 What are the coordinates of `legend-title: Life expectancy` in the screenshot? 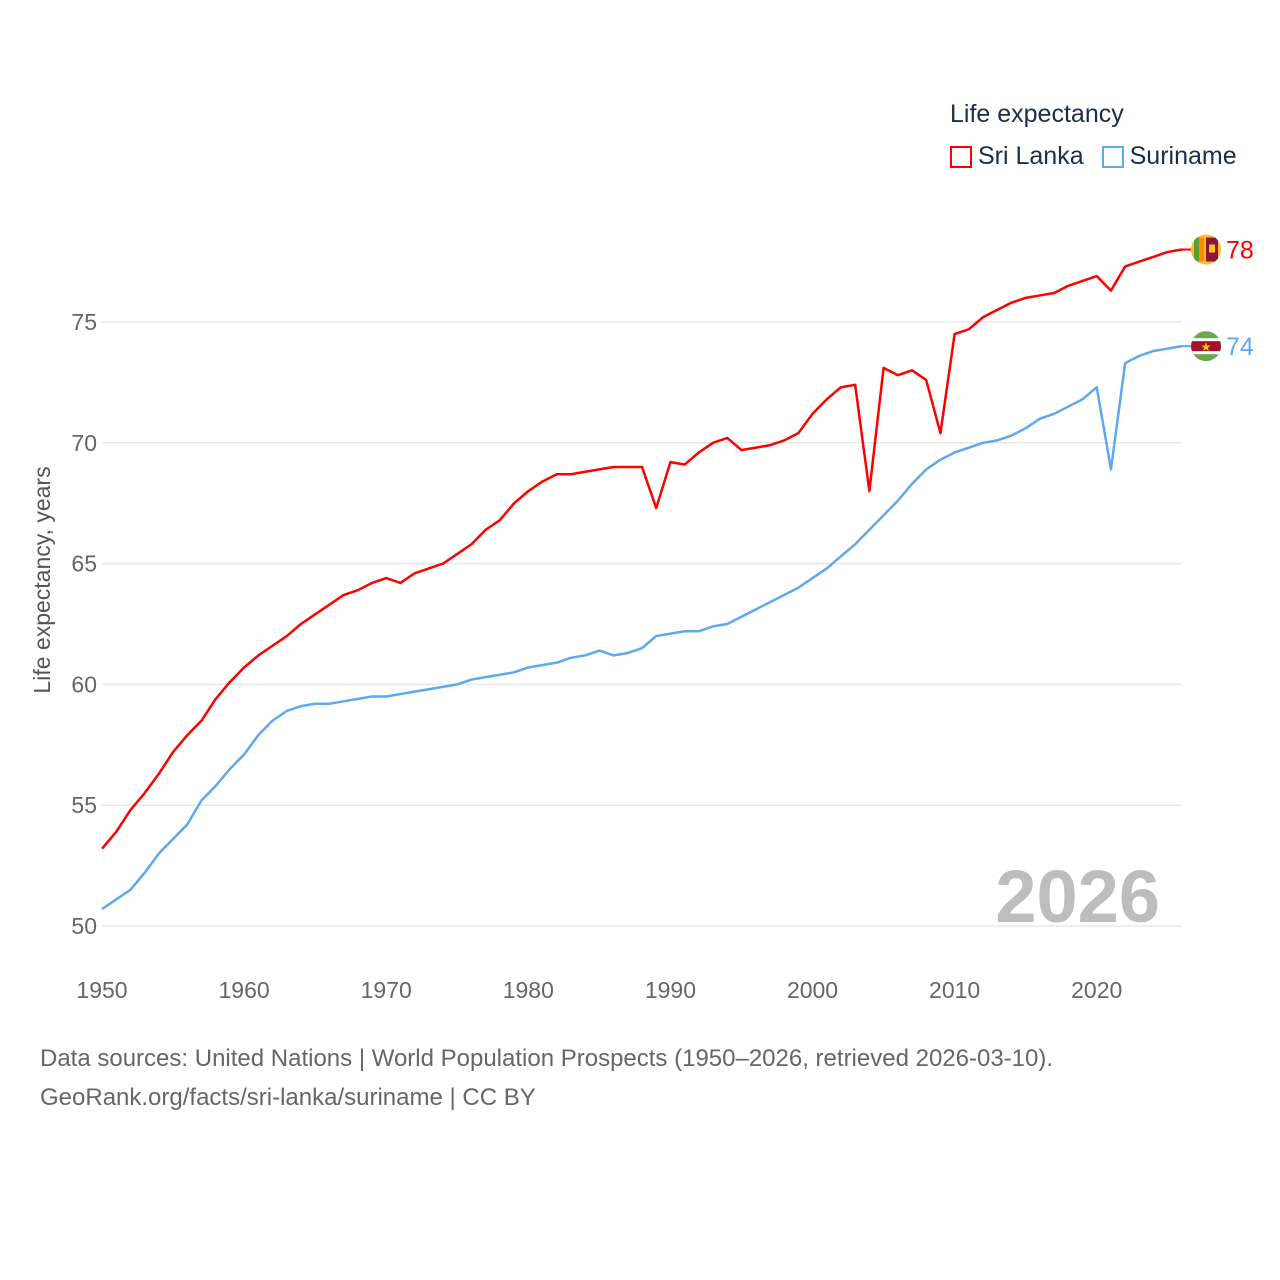 It's located at (1037, 114).